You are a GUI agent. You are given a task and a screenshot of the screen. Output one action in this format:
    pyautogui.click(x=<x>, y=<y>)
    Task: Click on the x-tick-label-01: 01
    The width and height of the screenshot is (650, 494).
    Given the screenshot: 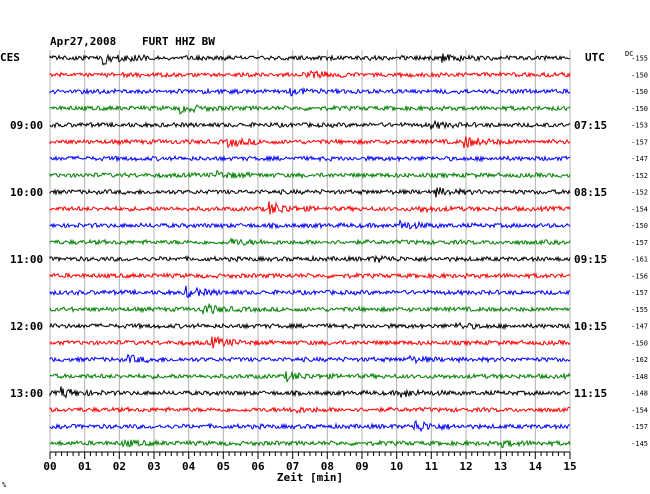 What is the action you would take?
    pyautogui.click(x=85, y=466)
    